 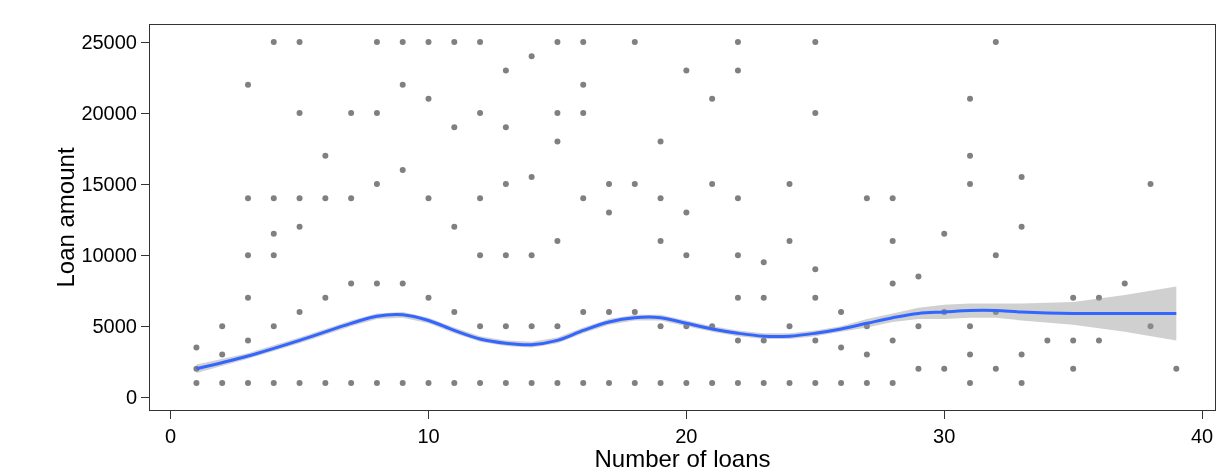 What do you see at coordinates (682, 458) in the screenshot?
I see `x-axis-title: Number of loans` at bounding box center [682, 458].